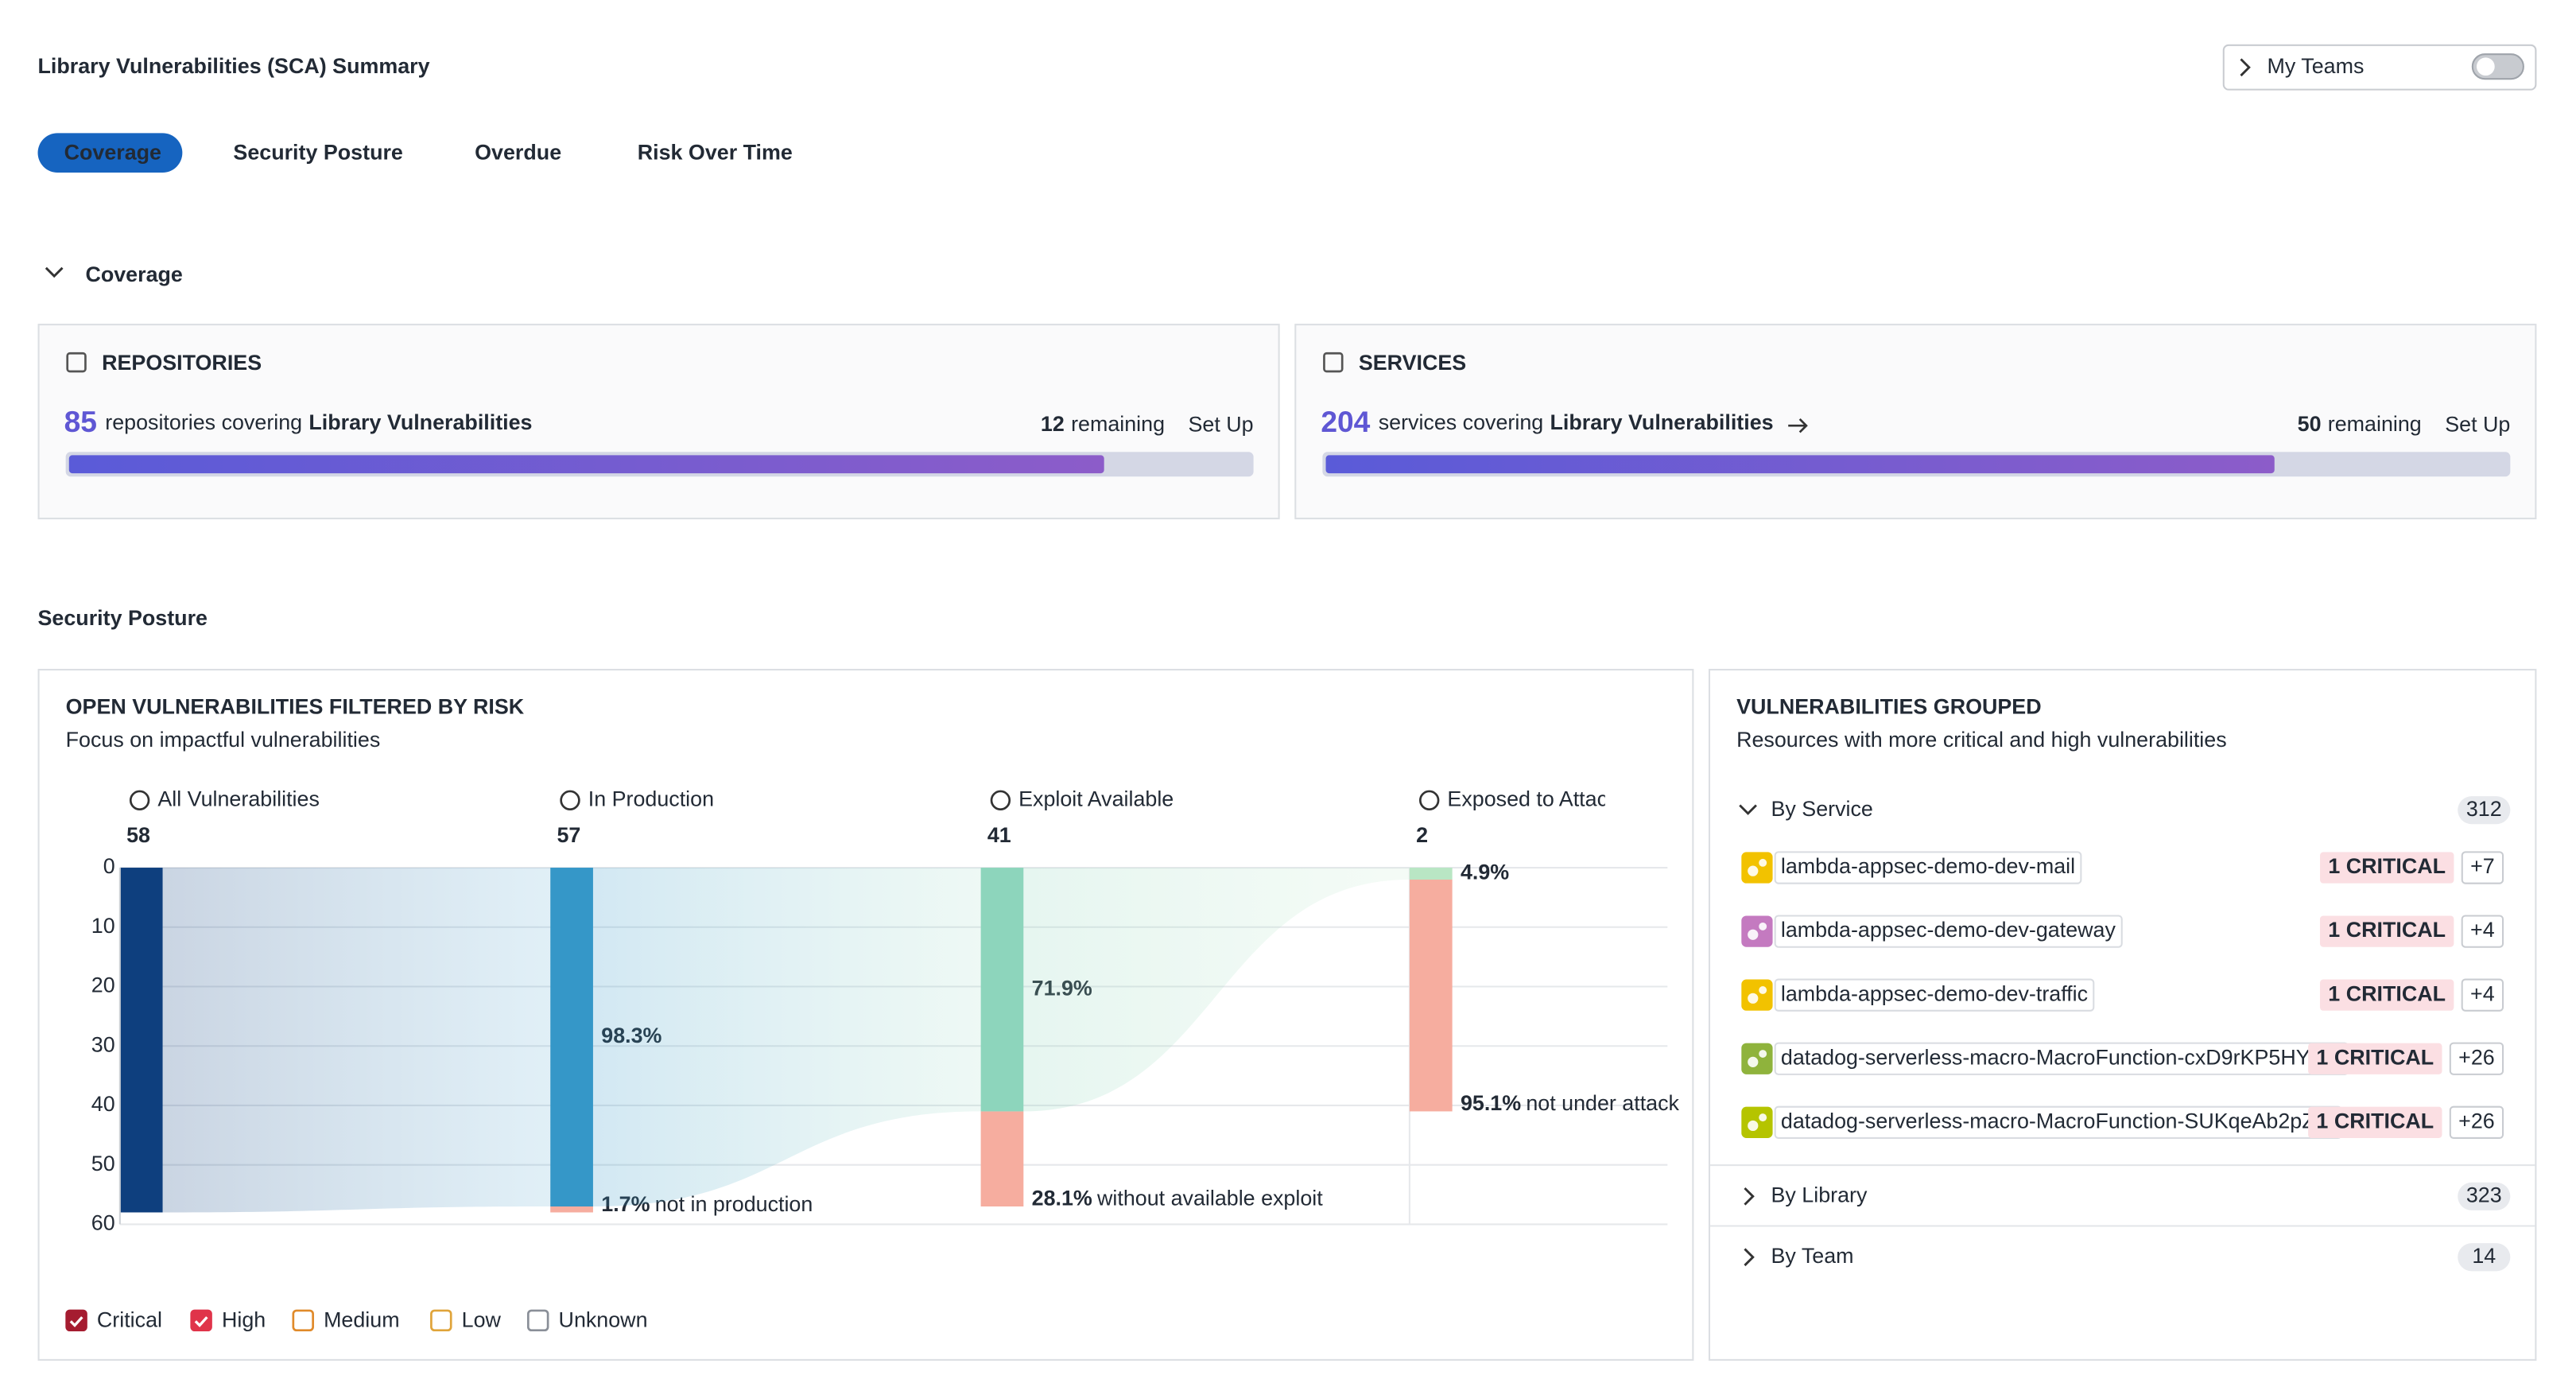 The image size is (2576, 1387). What do you see at coordinates (244, 1319) in the screenshot?
I see `legend-label: High` at bounding box center [244, 1319].